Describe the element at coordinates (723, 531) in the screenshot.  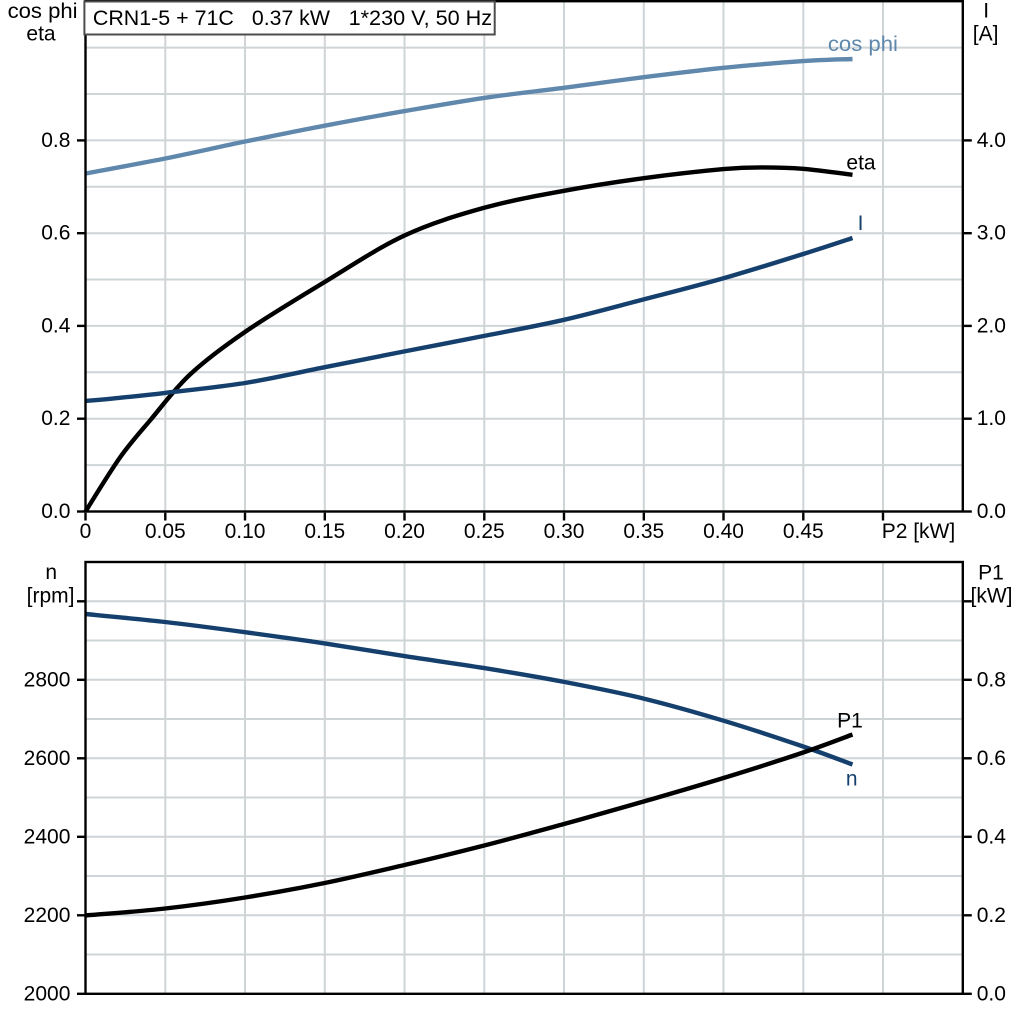
I see `svg-text: 0.40` at that location.